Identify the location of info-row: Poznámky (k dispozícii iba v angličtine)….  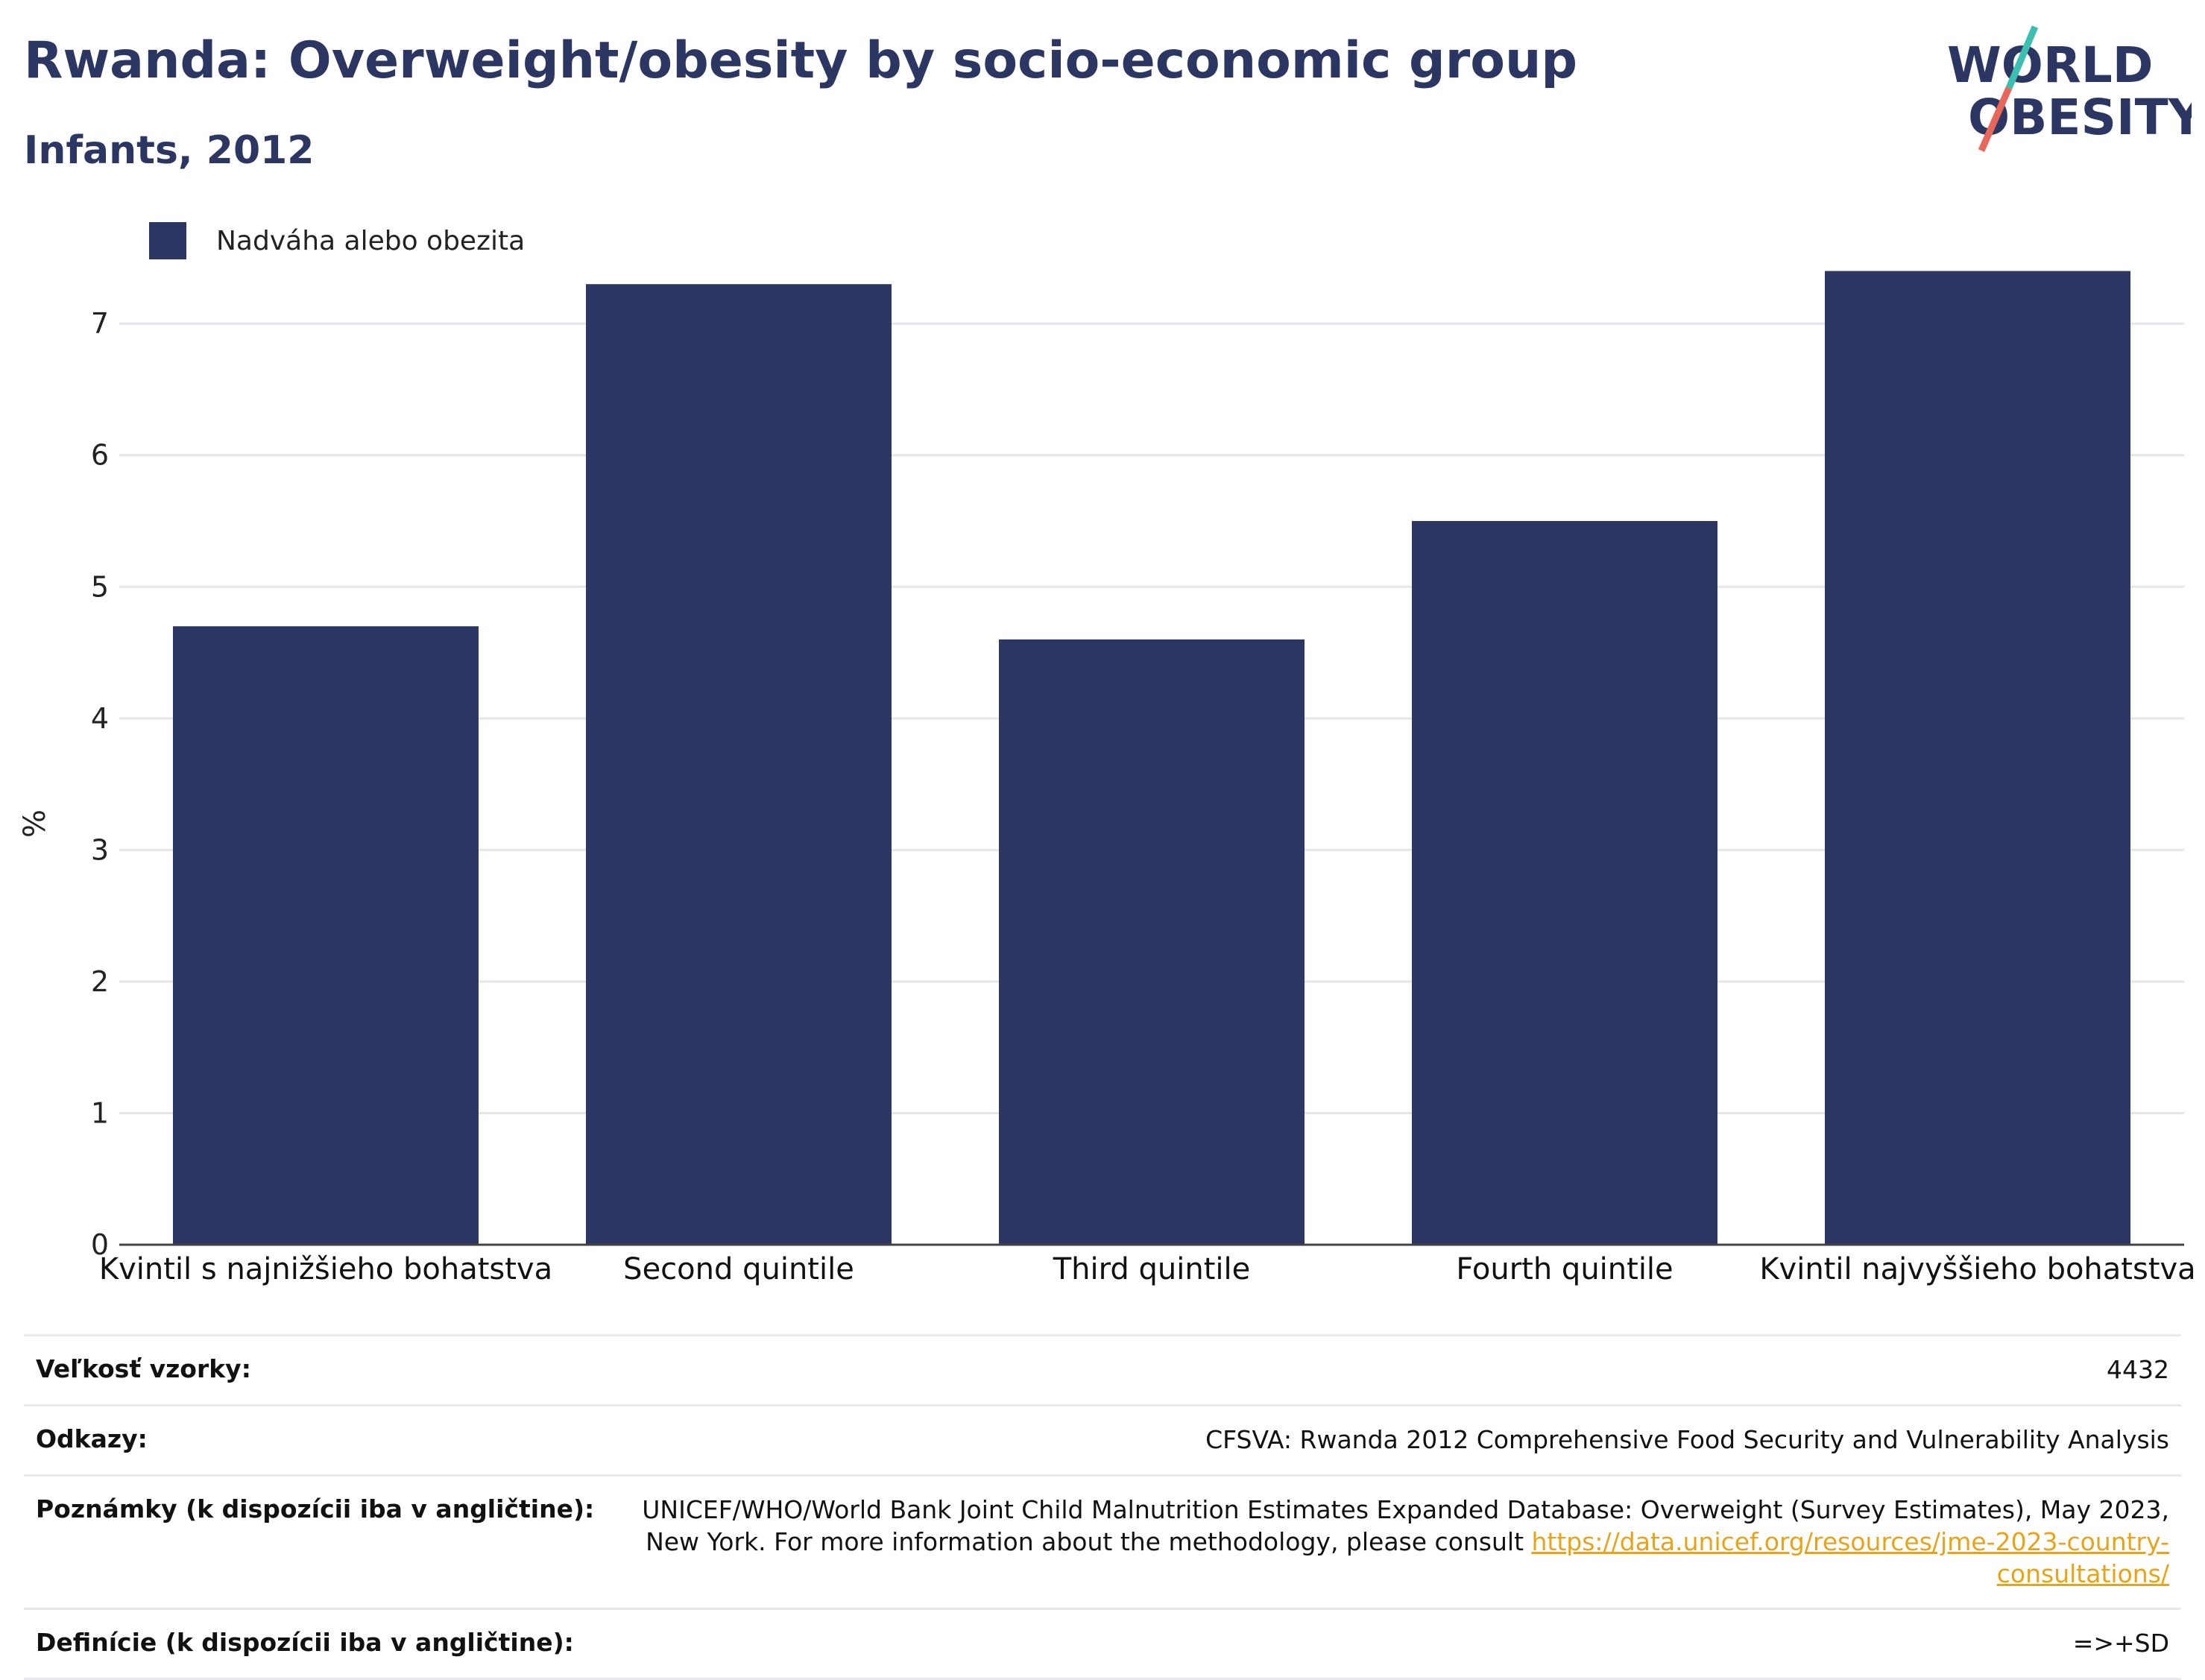
(1102, 1541).